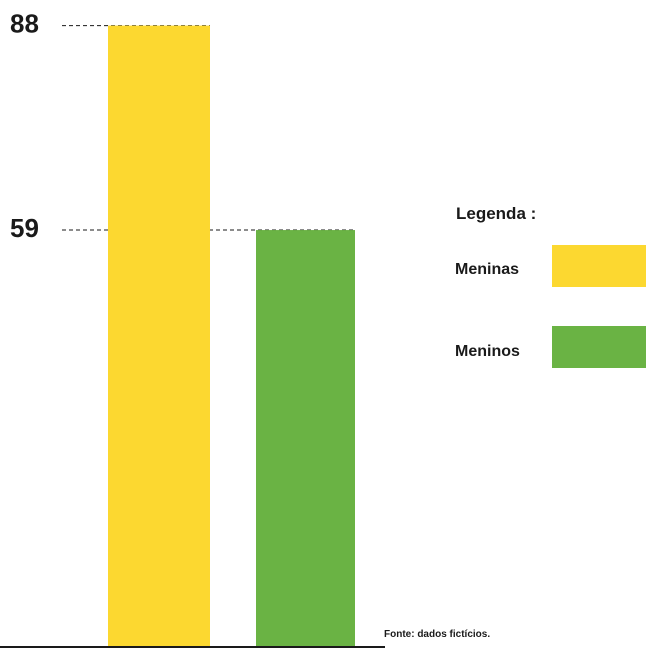  What do you see at coordinates (24, 228) in the screenshot?
I see `y-tick-label: 59` at bounding box center [24, 228].